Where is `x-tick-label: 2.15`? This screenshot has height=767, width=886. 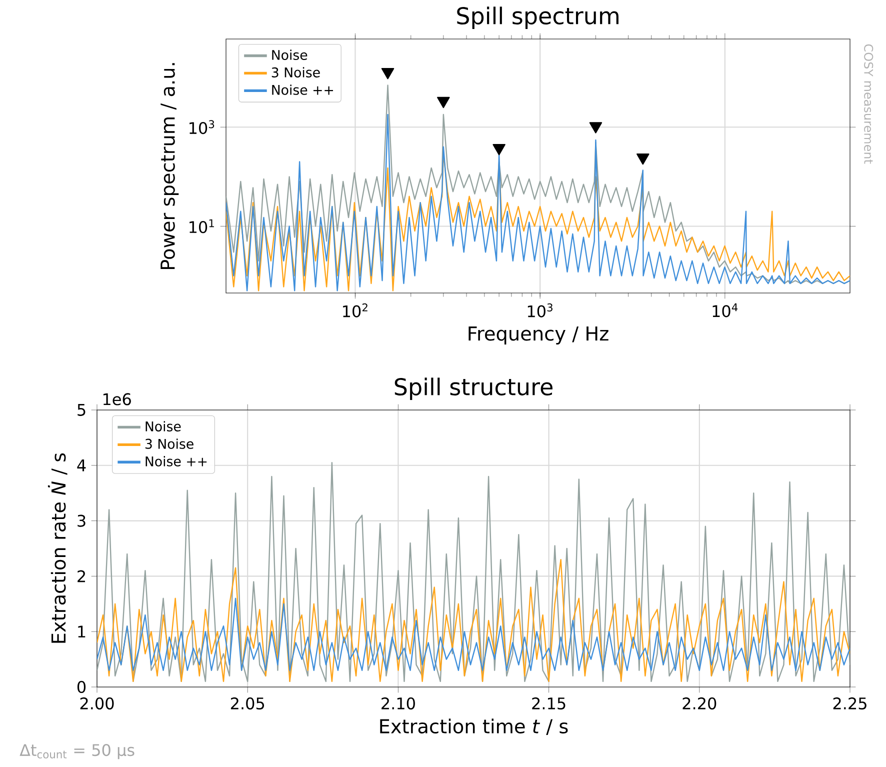 x-tick-label: 2.15 is located at coordinates (549, 703).